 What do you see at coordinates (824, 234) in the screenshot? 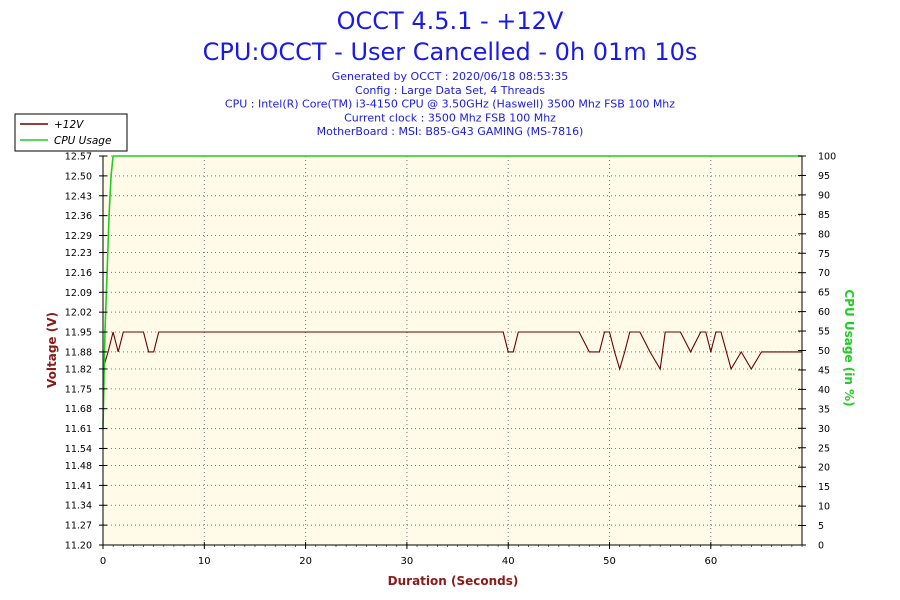
I see `right-tick-label: 80` at bounding box center [824, 234].